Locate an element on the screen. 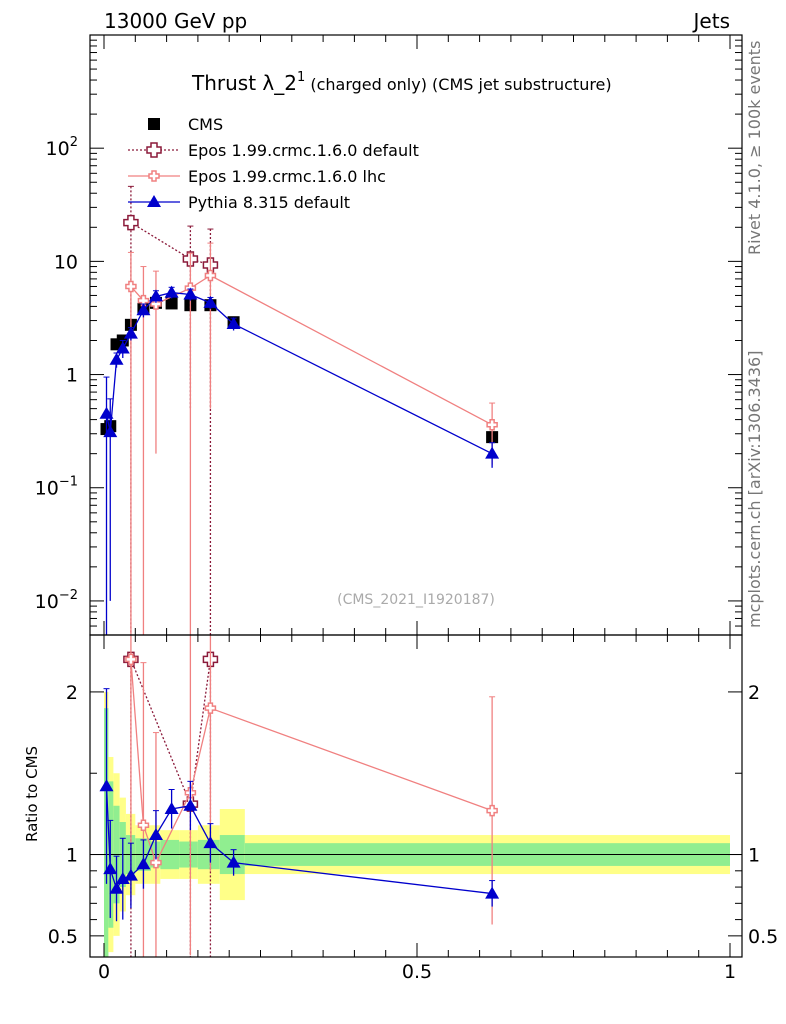 The image size is (786, 1024). x-tick-label: 1 is located at coordinates (730, 972).